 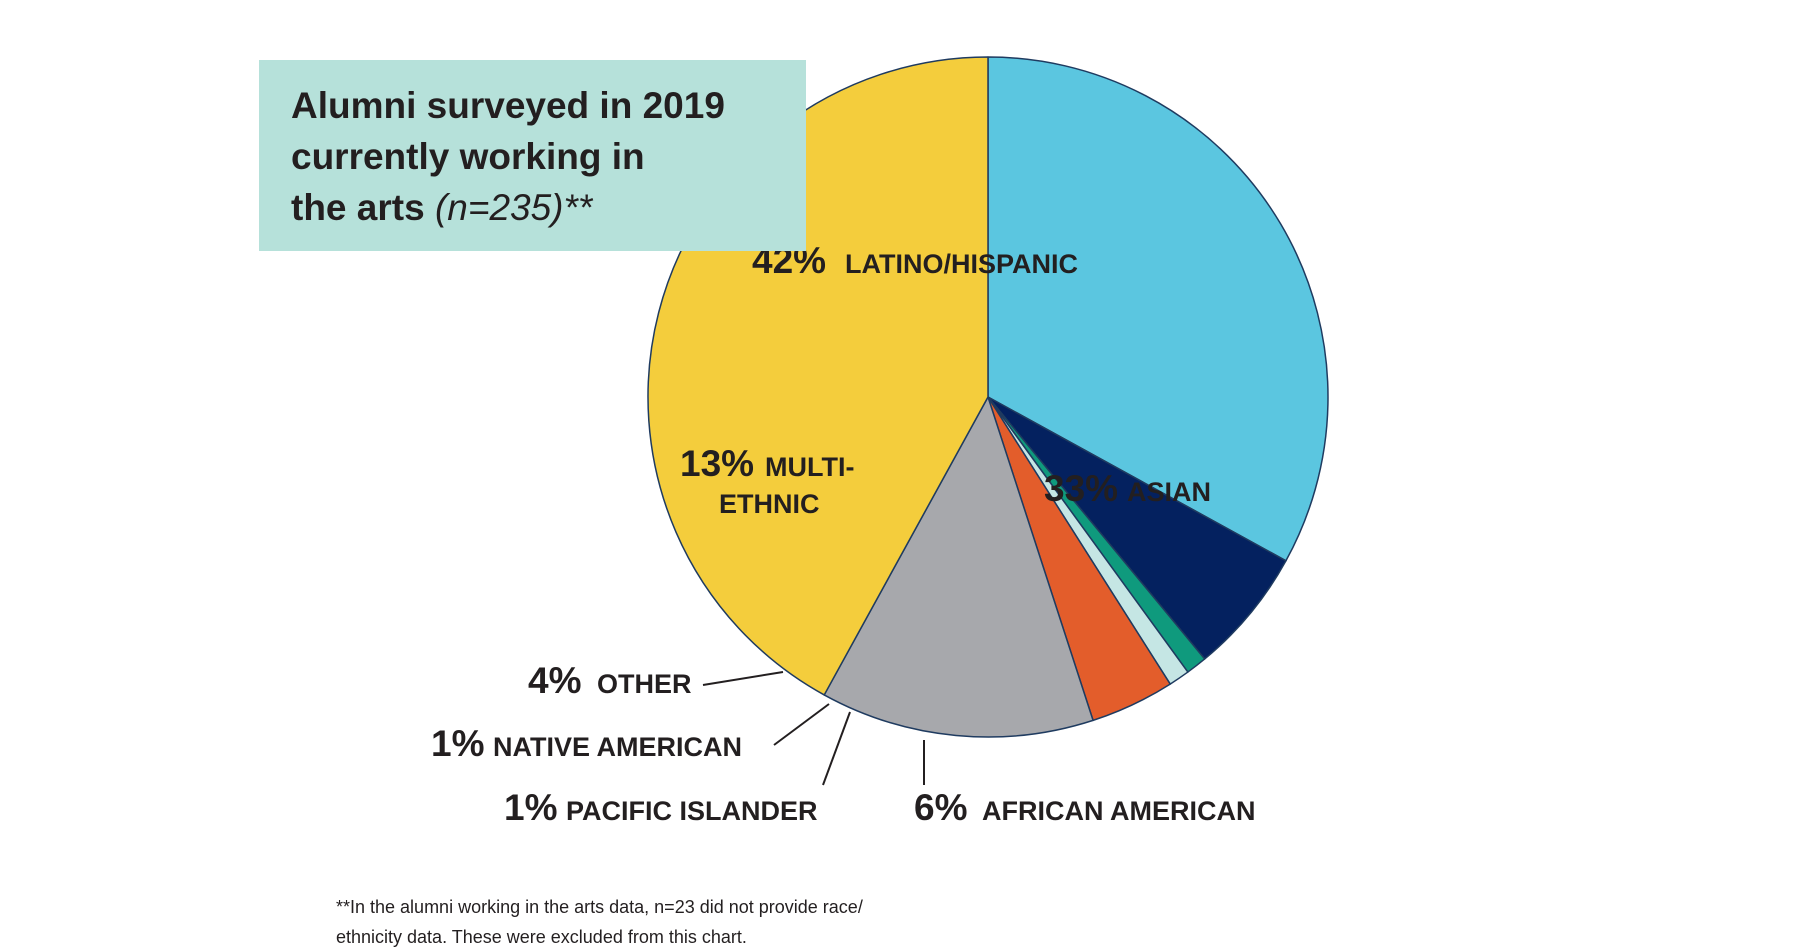 What do you see at coordinates (809, 467) in the screenshot?
I see `slice-label-multi-ethnic-1: MULTI-` at bounding box center [809, 467].